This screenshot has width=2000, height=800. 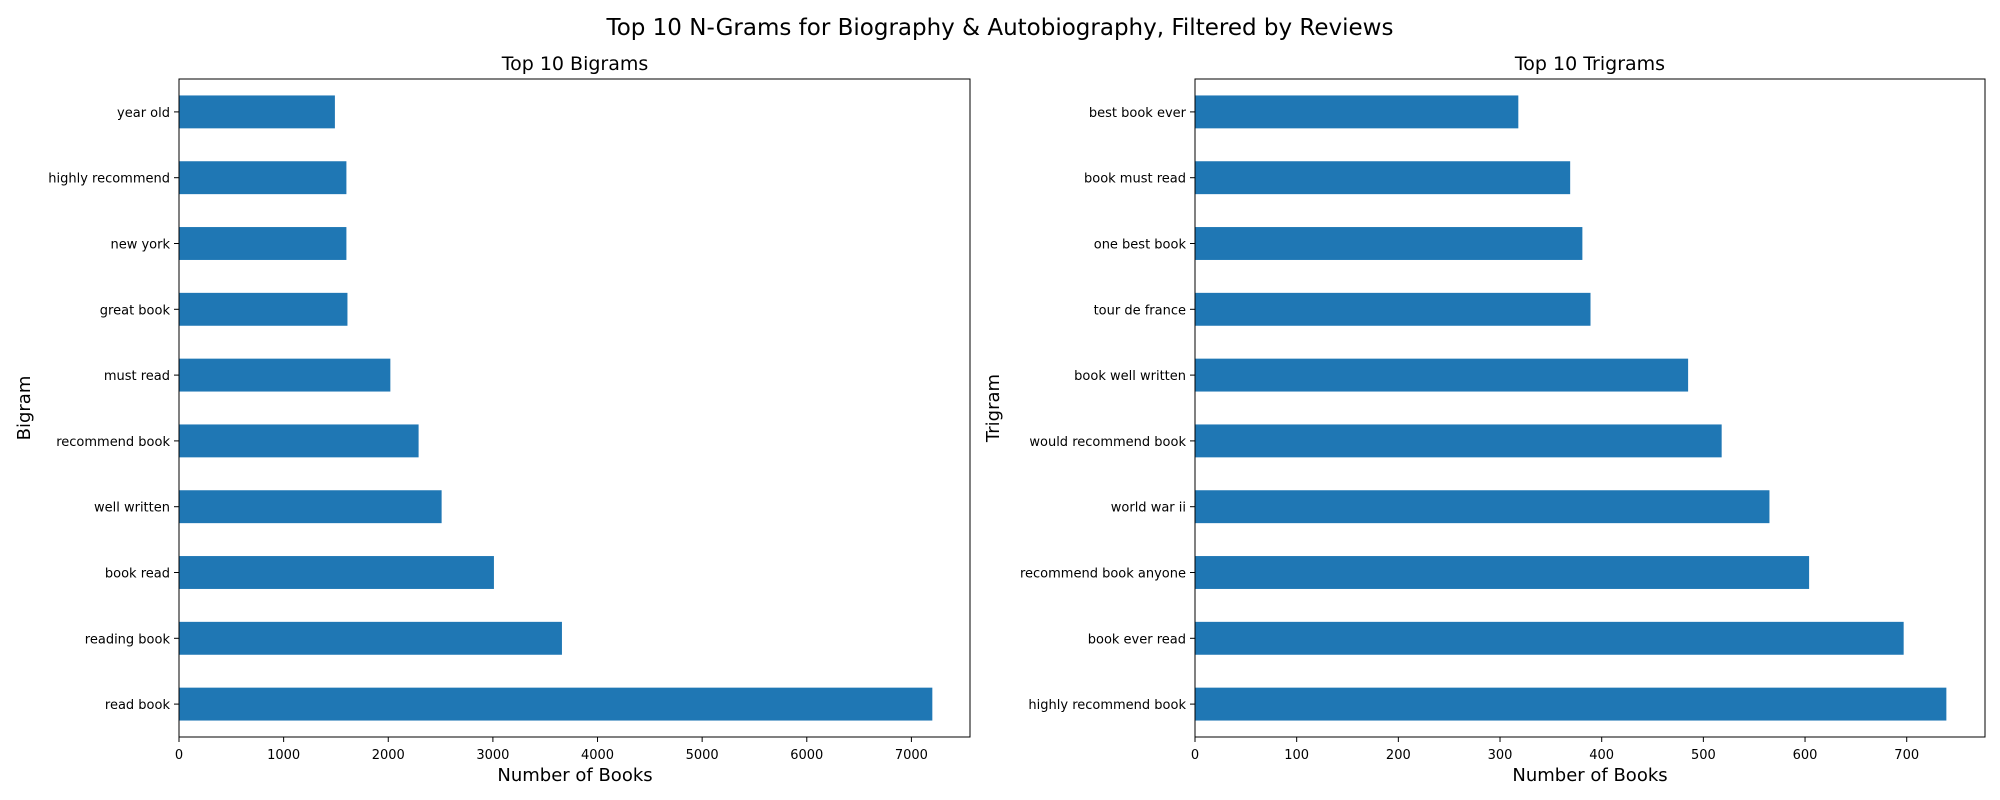 What do you see at coordinates (1103, 574) in the screenshot?
I see `trigram-y-tick-label: recommend book anyone` at bounding box center [1103, 574].